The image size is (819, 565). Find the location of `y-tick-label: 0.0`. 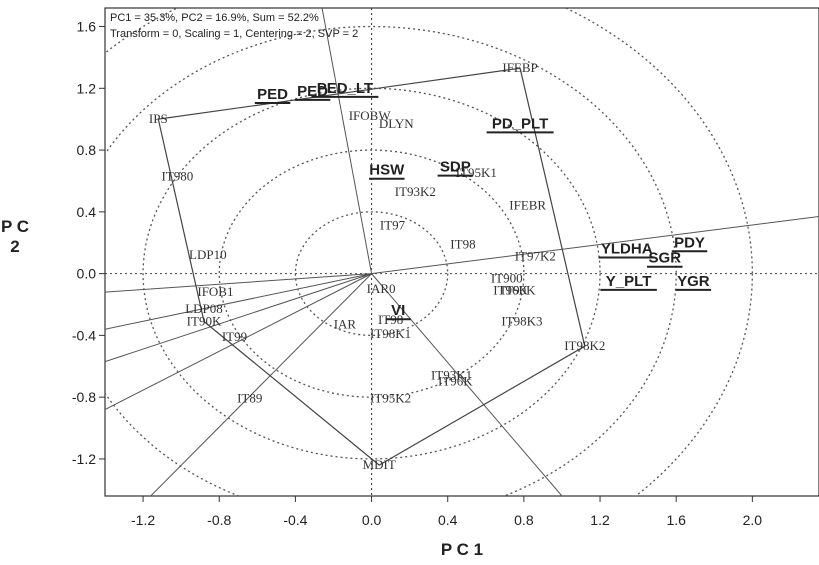

y-tick-label: 0.0 is located at coordinates (87, 274).